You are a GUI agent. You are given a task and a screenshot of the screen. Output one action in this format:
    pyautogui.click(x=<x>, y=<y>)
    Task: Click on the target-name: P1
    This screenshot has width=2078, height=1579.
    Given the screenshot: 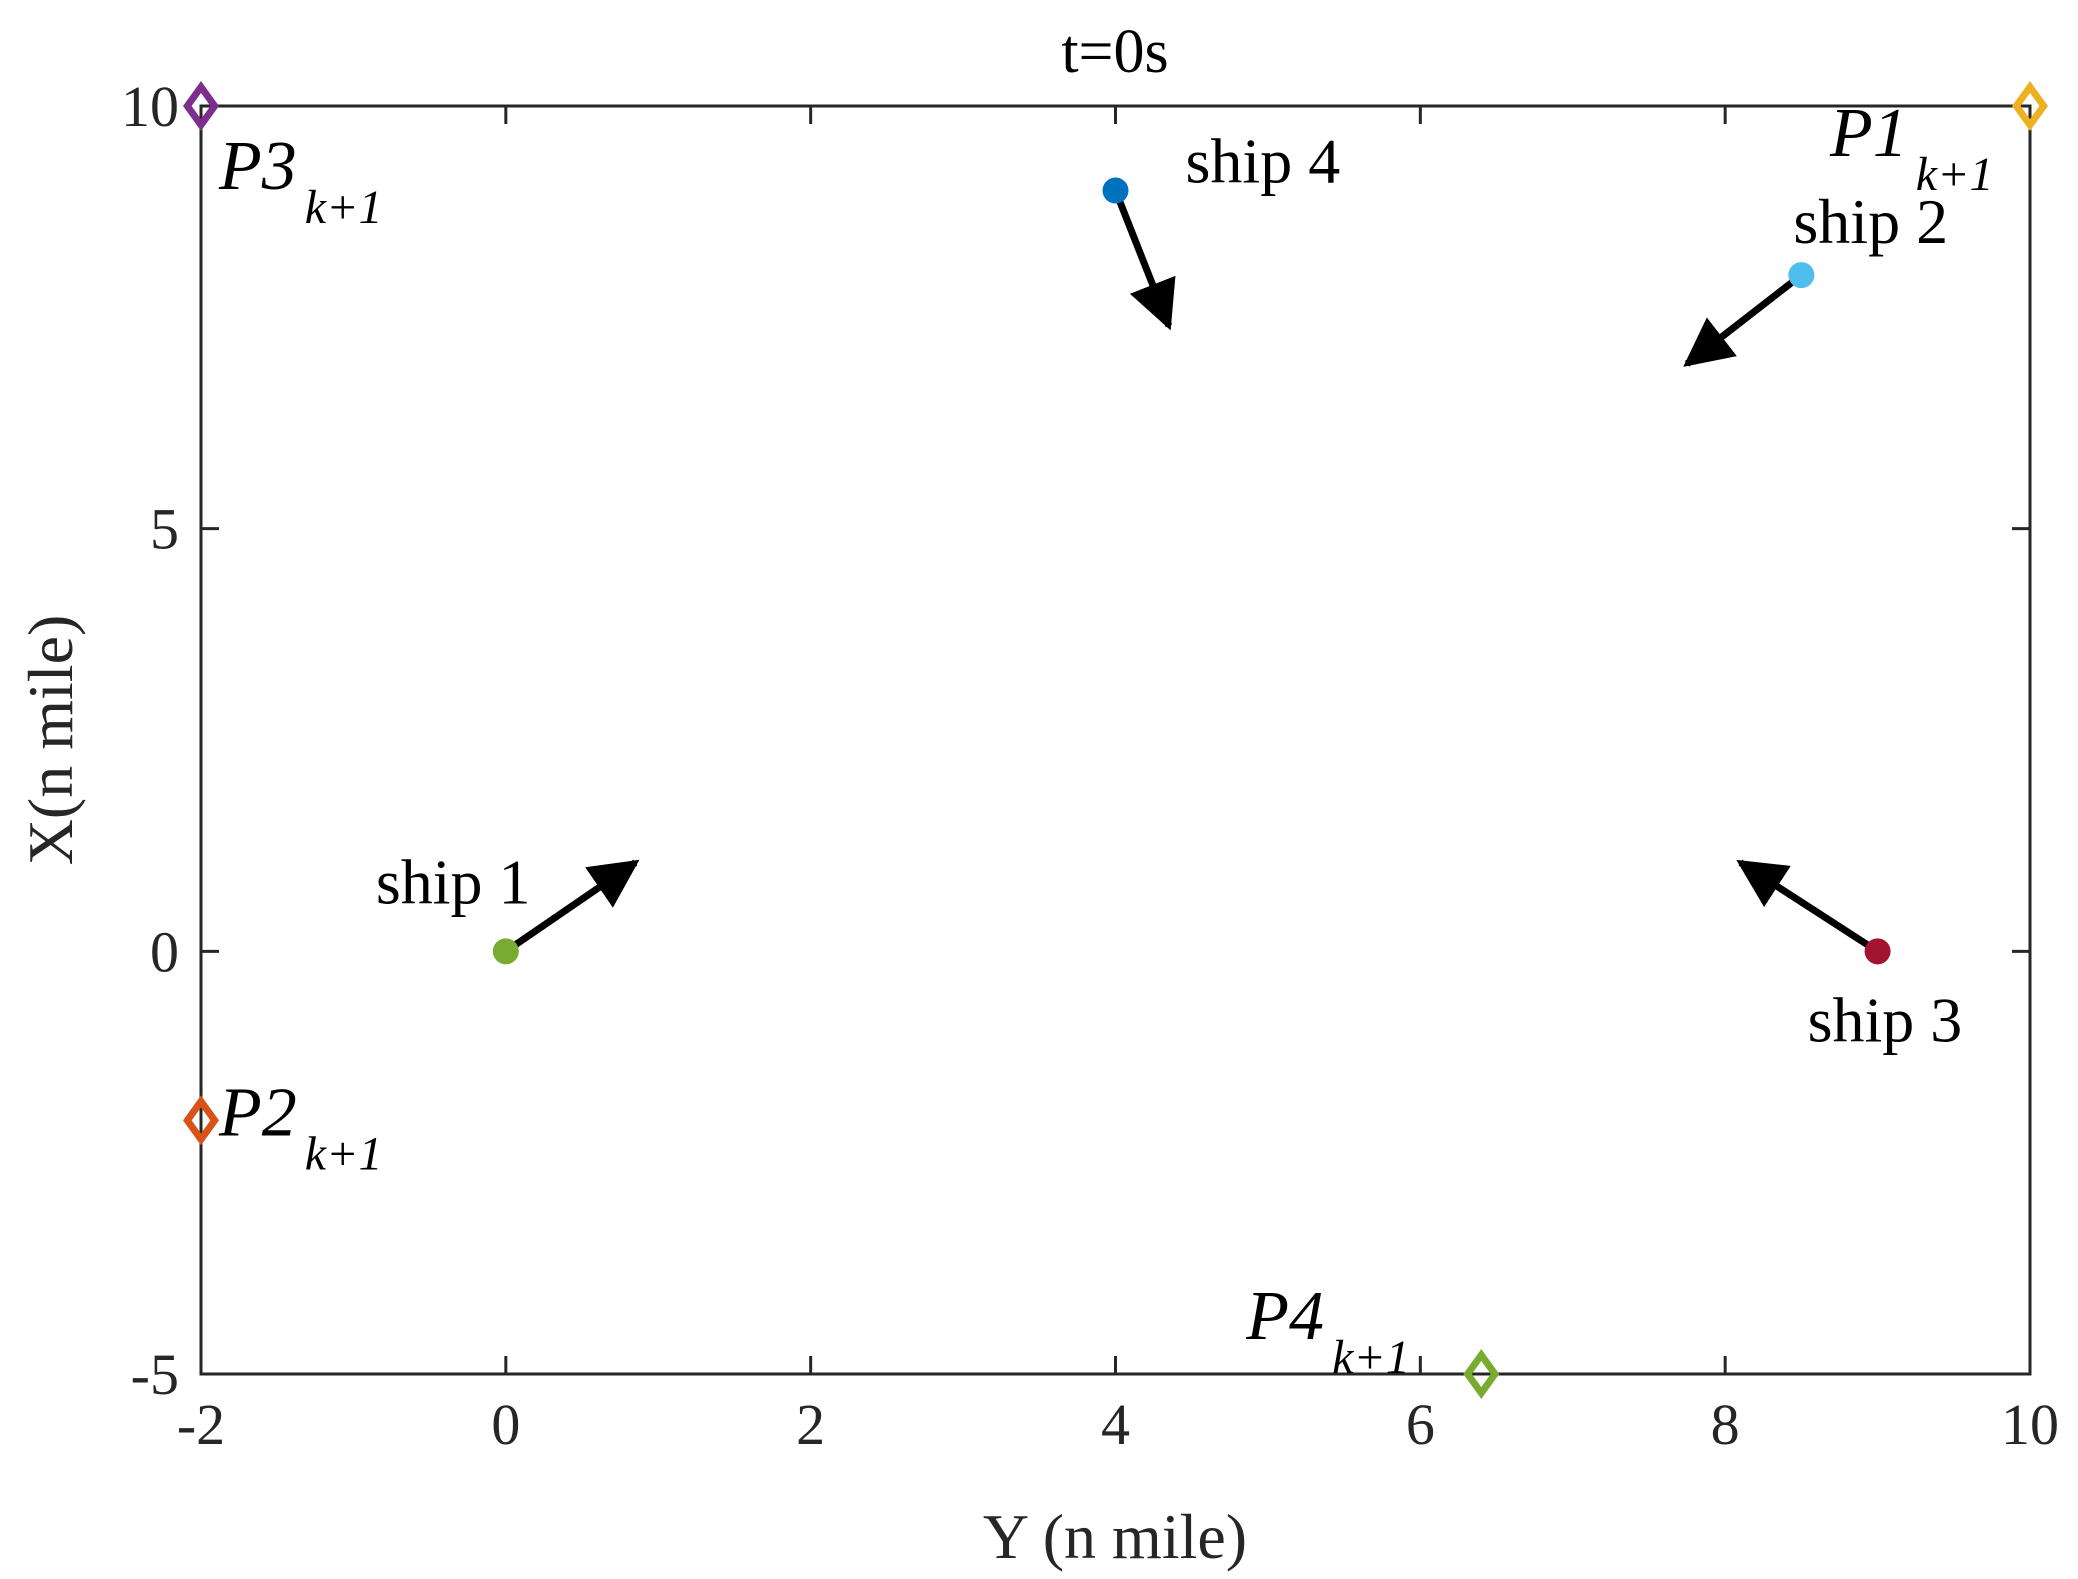 What is the action you would take?
    pyautogui.click(x=1868, y=133)
    